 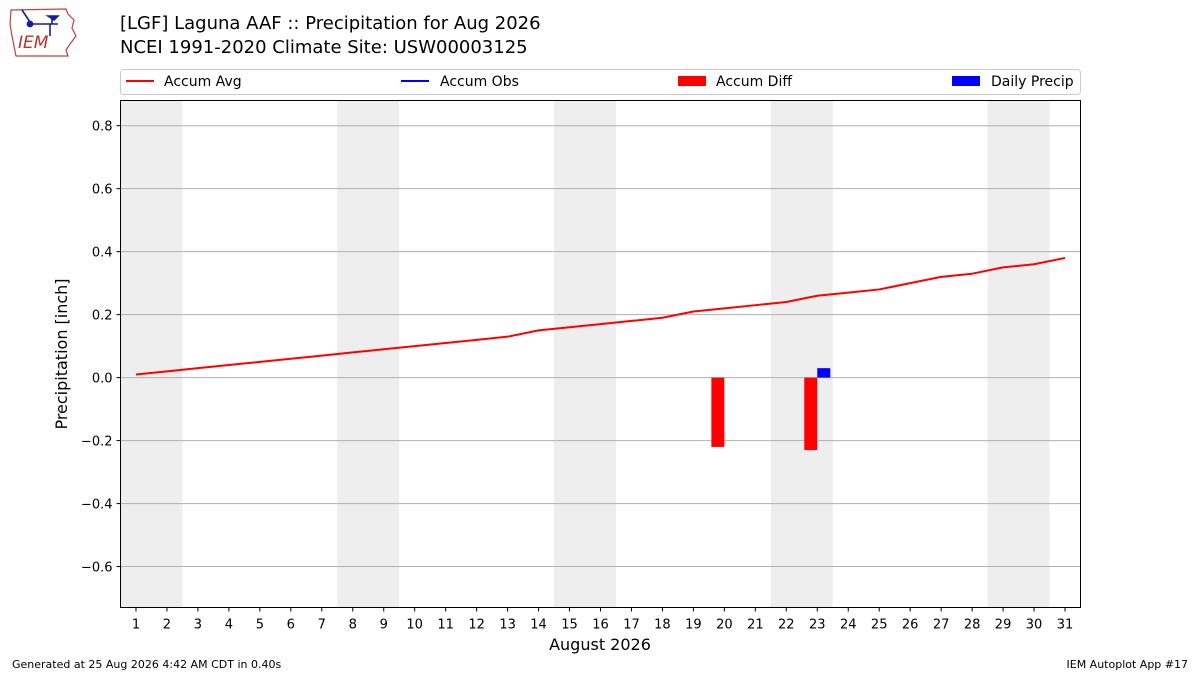 What do you see at coordinates (600, 644) in the screenshot?
I see `x-axis-label: August 2026` at bounding box center [600, 644].